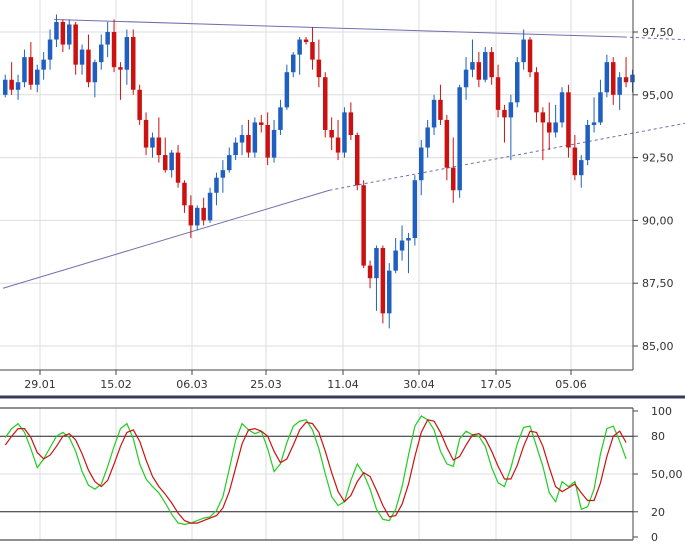 Image resolution: width=685 pixels, height=551 pixels. Describe the element at coordinates (266, 384) in the screenshot. I see `x-tick-label: 25.03` at that location.